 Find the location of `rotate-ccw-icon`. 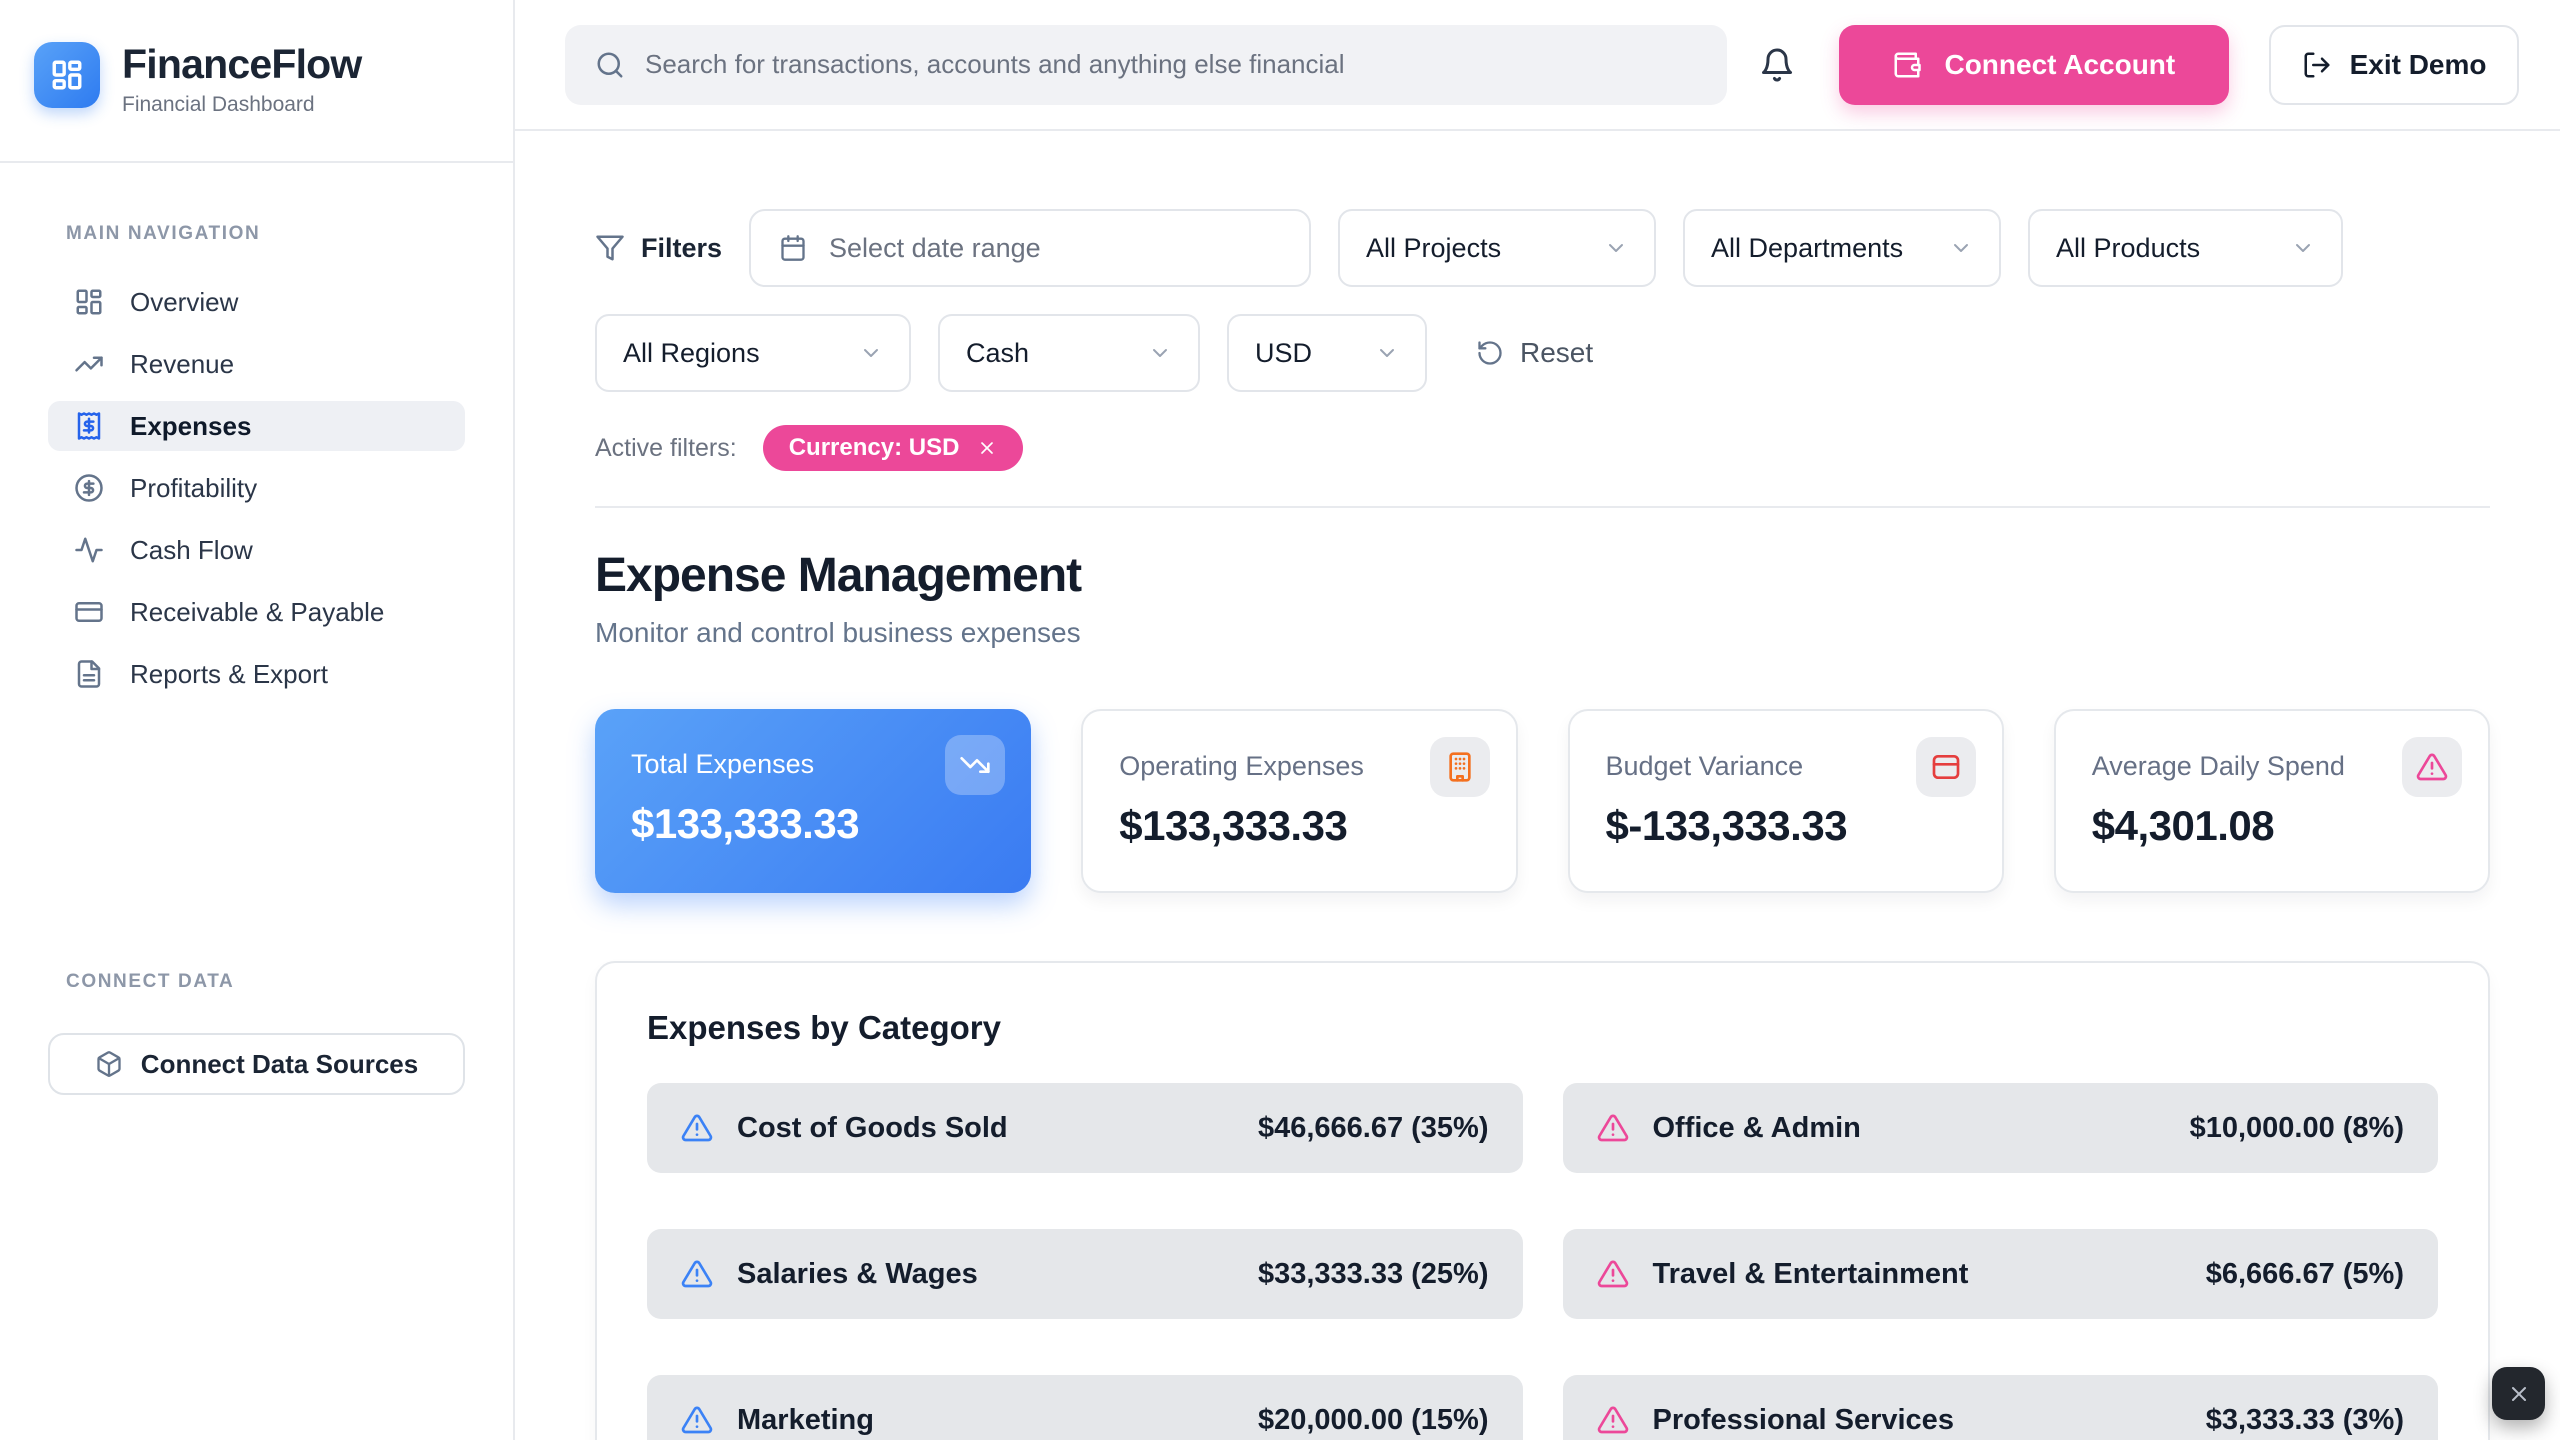

rotate-ccw-icon is located at coordinates (1490, 353).